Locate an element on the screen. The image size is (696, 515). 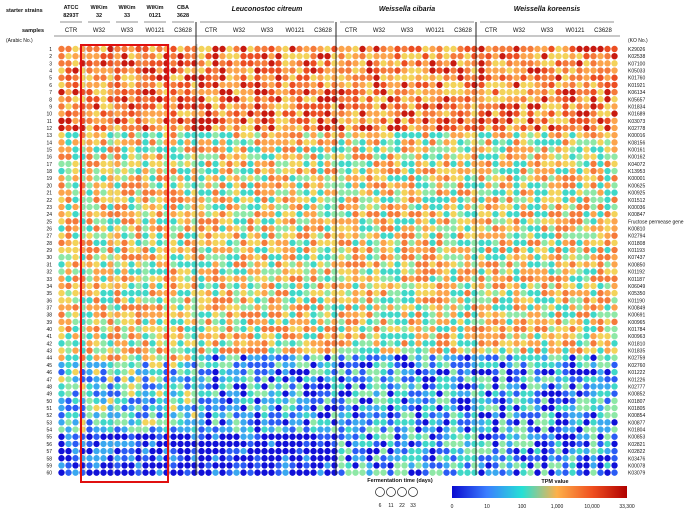
row-number: 24 is located at coordinates (49, 215).